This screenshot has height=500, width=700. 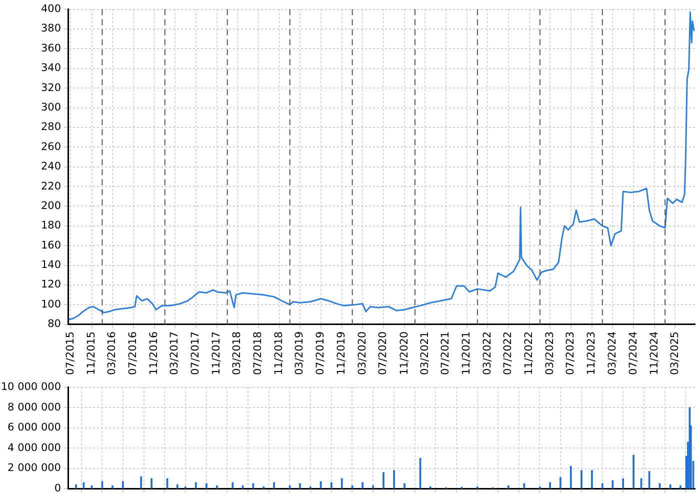 I want to click on y-tick-label: 200, so click(x=50, y=206).